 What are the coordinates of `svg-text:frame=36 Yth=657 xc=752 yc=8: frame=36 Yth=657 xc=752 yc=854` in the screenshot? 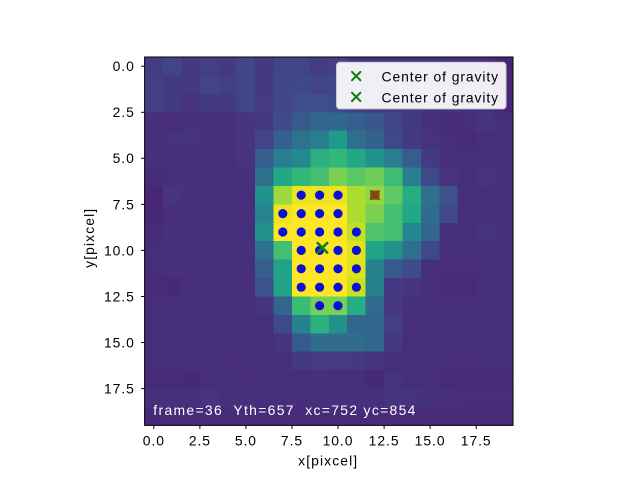 It's located at (284, 410).